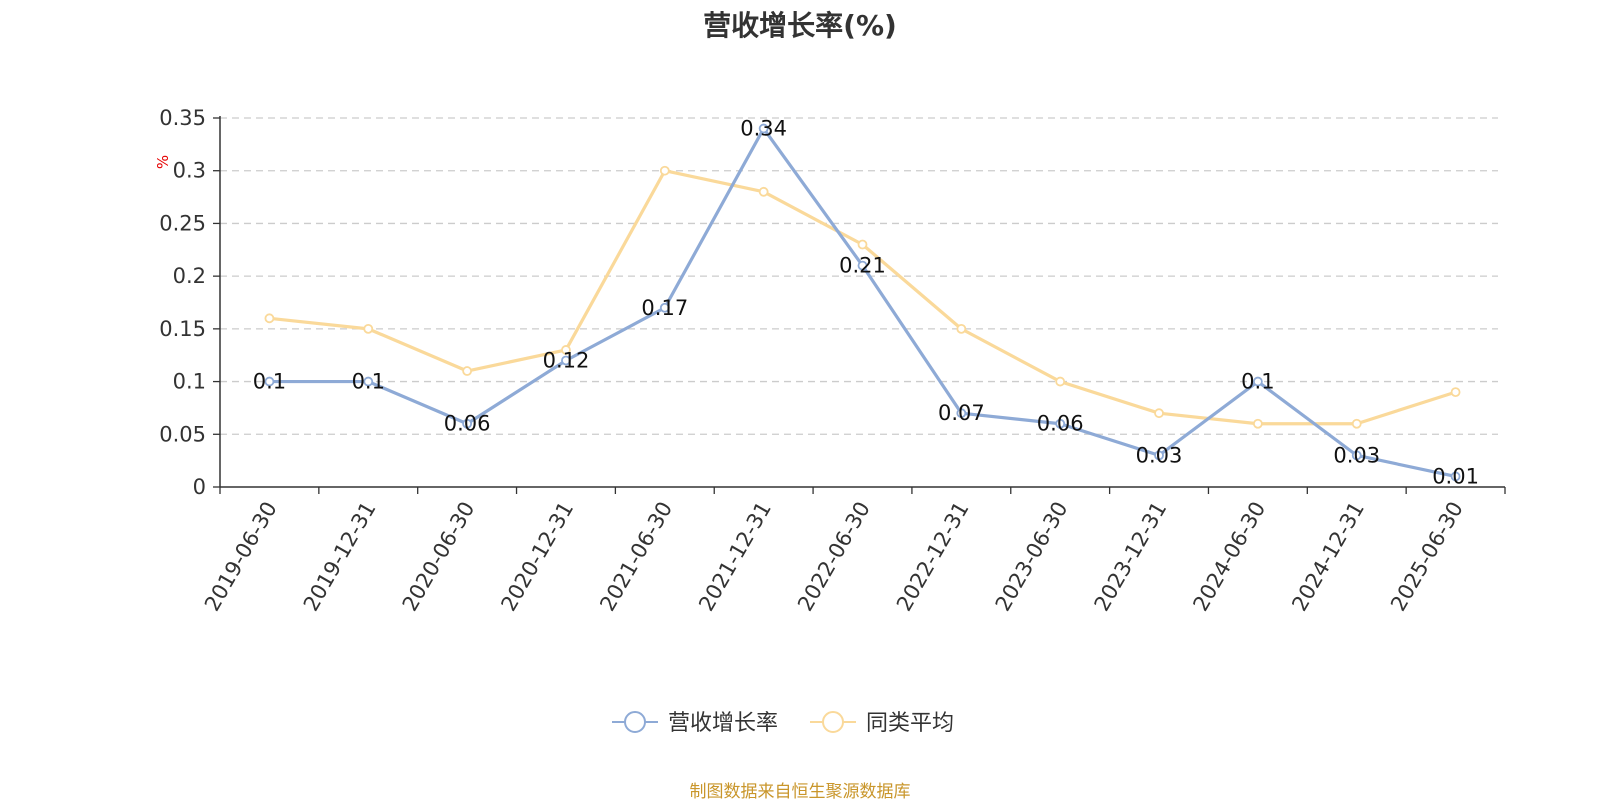  What do you see at coordinates (1328, 557) in the screenshot?
I see `x-tick-label: 2024-12-31` at bounding box center [1328, 557].